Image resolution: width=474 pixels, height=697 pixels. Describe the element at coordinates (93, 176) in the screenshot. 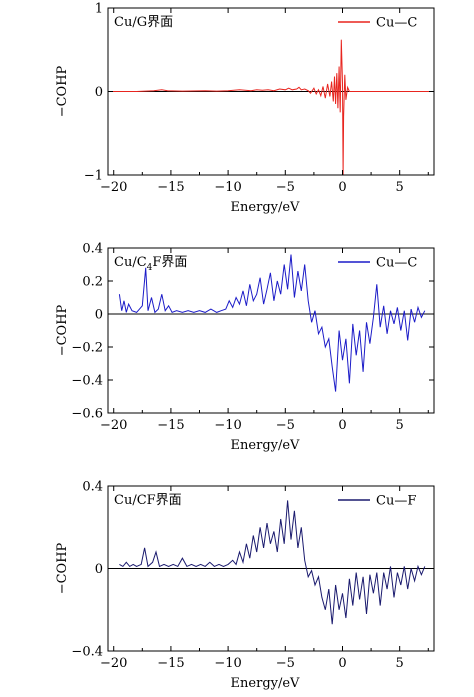

I see `y-tick-label: −1` at that location.